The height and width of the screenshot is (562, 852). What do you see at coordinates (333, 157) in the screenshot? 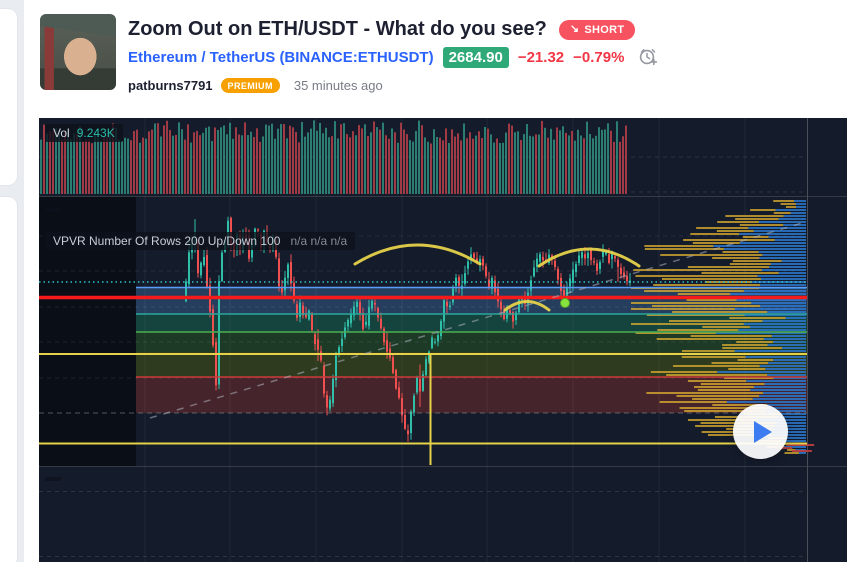
I see `volume-pane-layer` at bounding box center [333, 157].